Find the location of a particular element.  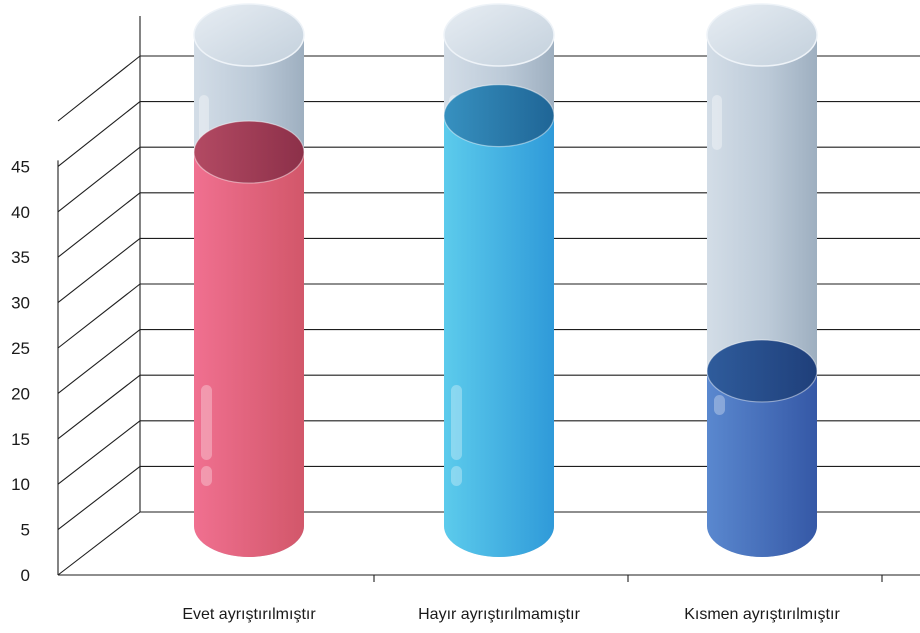

x-category-label: Evet ayrıştırılmıştır is located at coordinates (249, 614).